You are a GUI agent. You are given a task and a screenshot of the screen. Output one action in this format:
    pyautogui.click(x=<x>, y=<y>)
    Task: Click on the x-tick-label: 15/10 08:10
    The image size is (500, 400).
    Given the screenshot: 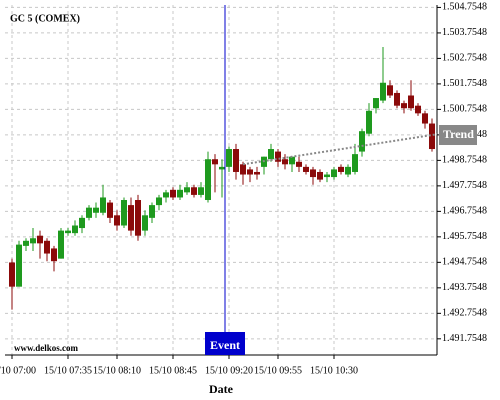 What is the action you would take?
    pyautogui.click(x=117, y=370)
    